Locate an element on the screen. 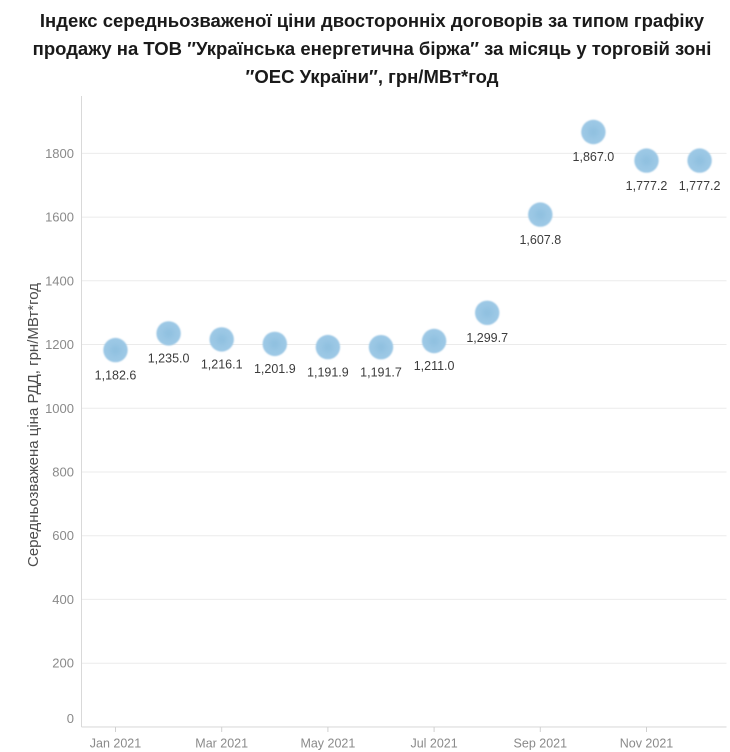 The height and width of the screenshot is (752, 730). svg-text: 200 is located at coordinates (63, 663).